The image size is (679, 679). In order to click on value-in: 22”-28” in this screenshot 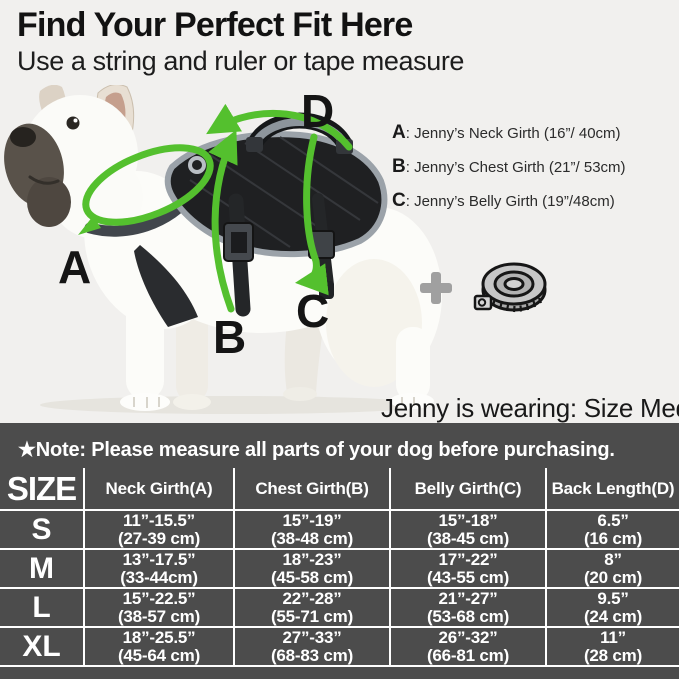, I will do `click(312, 598)`.